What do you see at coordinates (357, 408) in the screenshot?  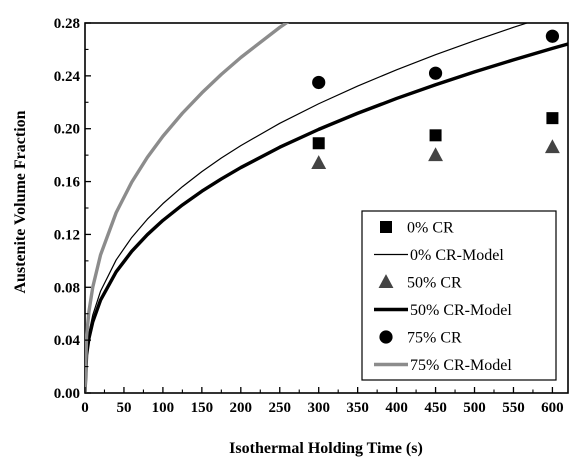 I see `x-tick-label: 350` at bounding box center [357, 408].